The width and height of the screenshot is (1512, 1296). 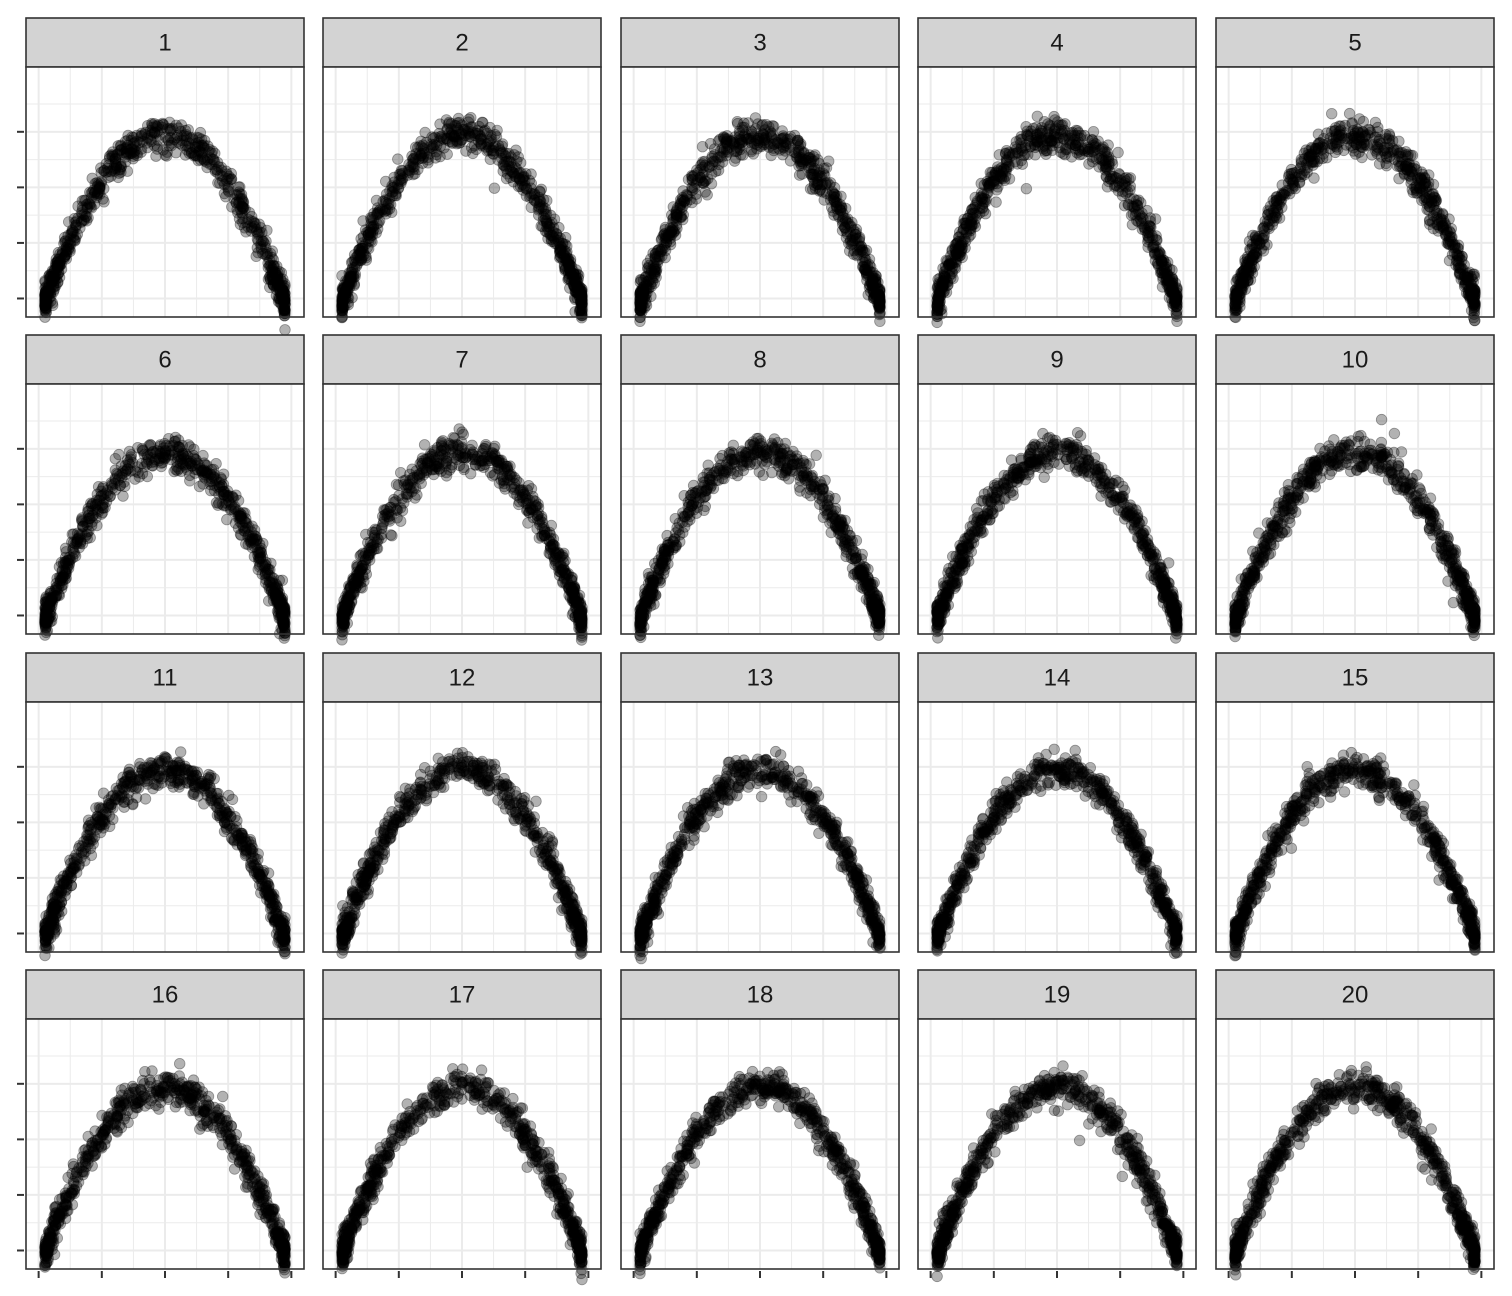 I want to click on facet-strip-label: 7, so click(x=461, y=360).